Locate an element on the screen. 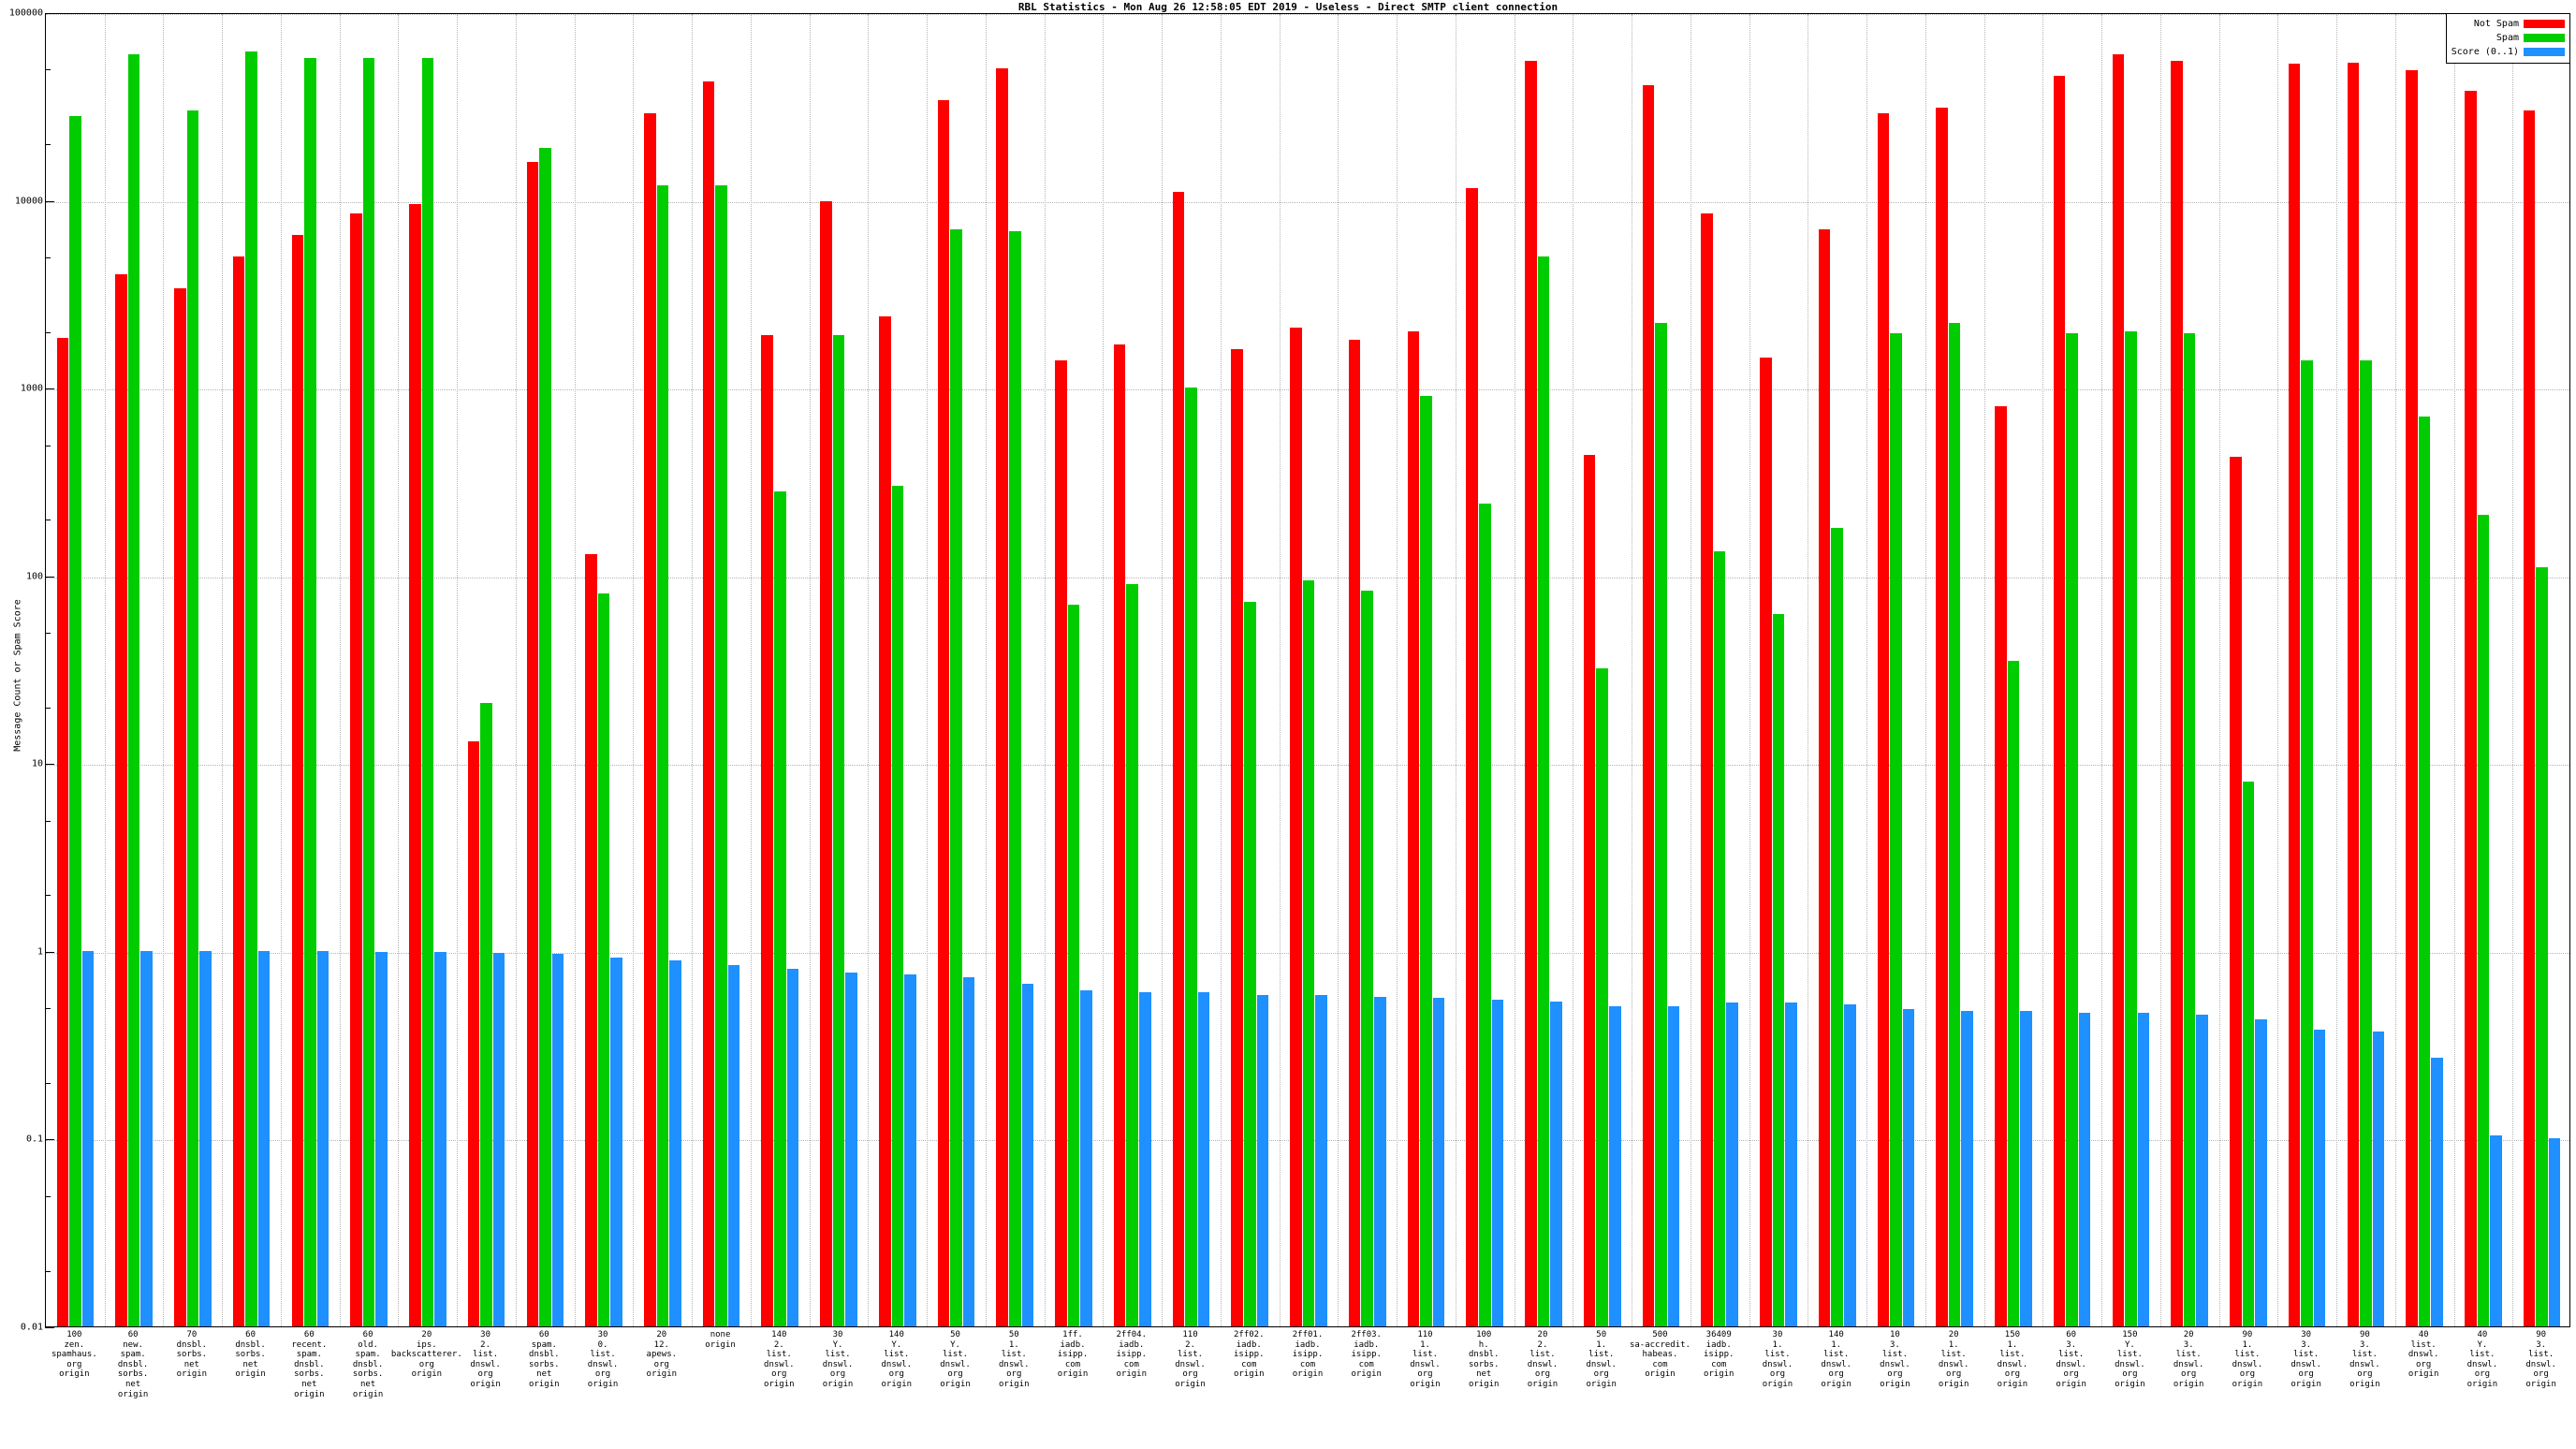 Image resolution: width=2576 pixels, height=1449 pixels. x-tick-label: 2ff01. iadb. isipp. com origin is located at coordinates (1308, 1355).